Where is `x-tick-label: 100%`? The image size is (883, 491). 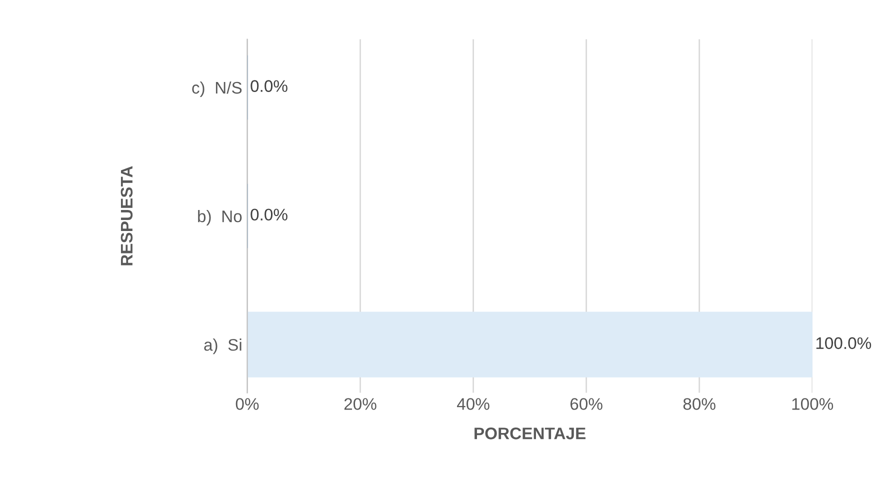
x-tick-label: 100% is located at coordinates (813, 404).